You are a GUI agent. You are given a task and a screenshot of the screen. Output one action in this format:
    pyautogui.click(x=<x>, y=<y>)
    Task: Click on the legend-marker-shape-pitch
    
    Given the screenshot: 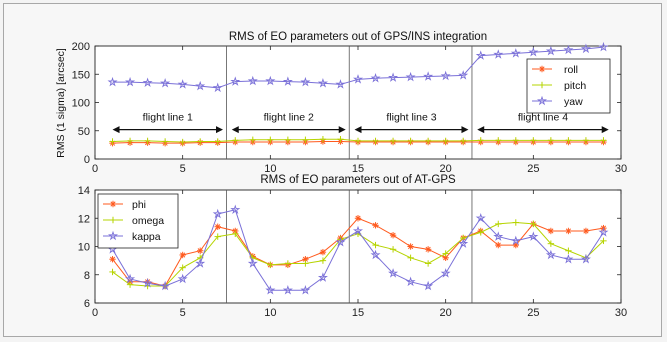 What is the action you would take?
    pyautogui.click(x=542, y=85)
    